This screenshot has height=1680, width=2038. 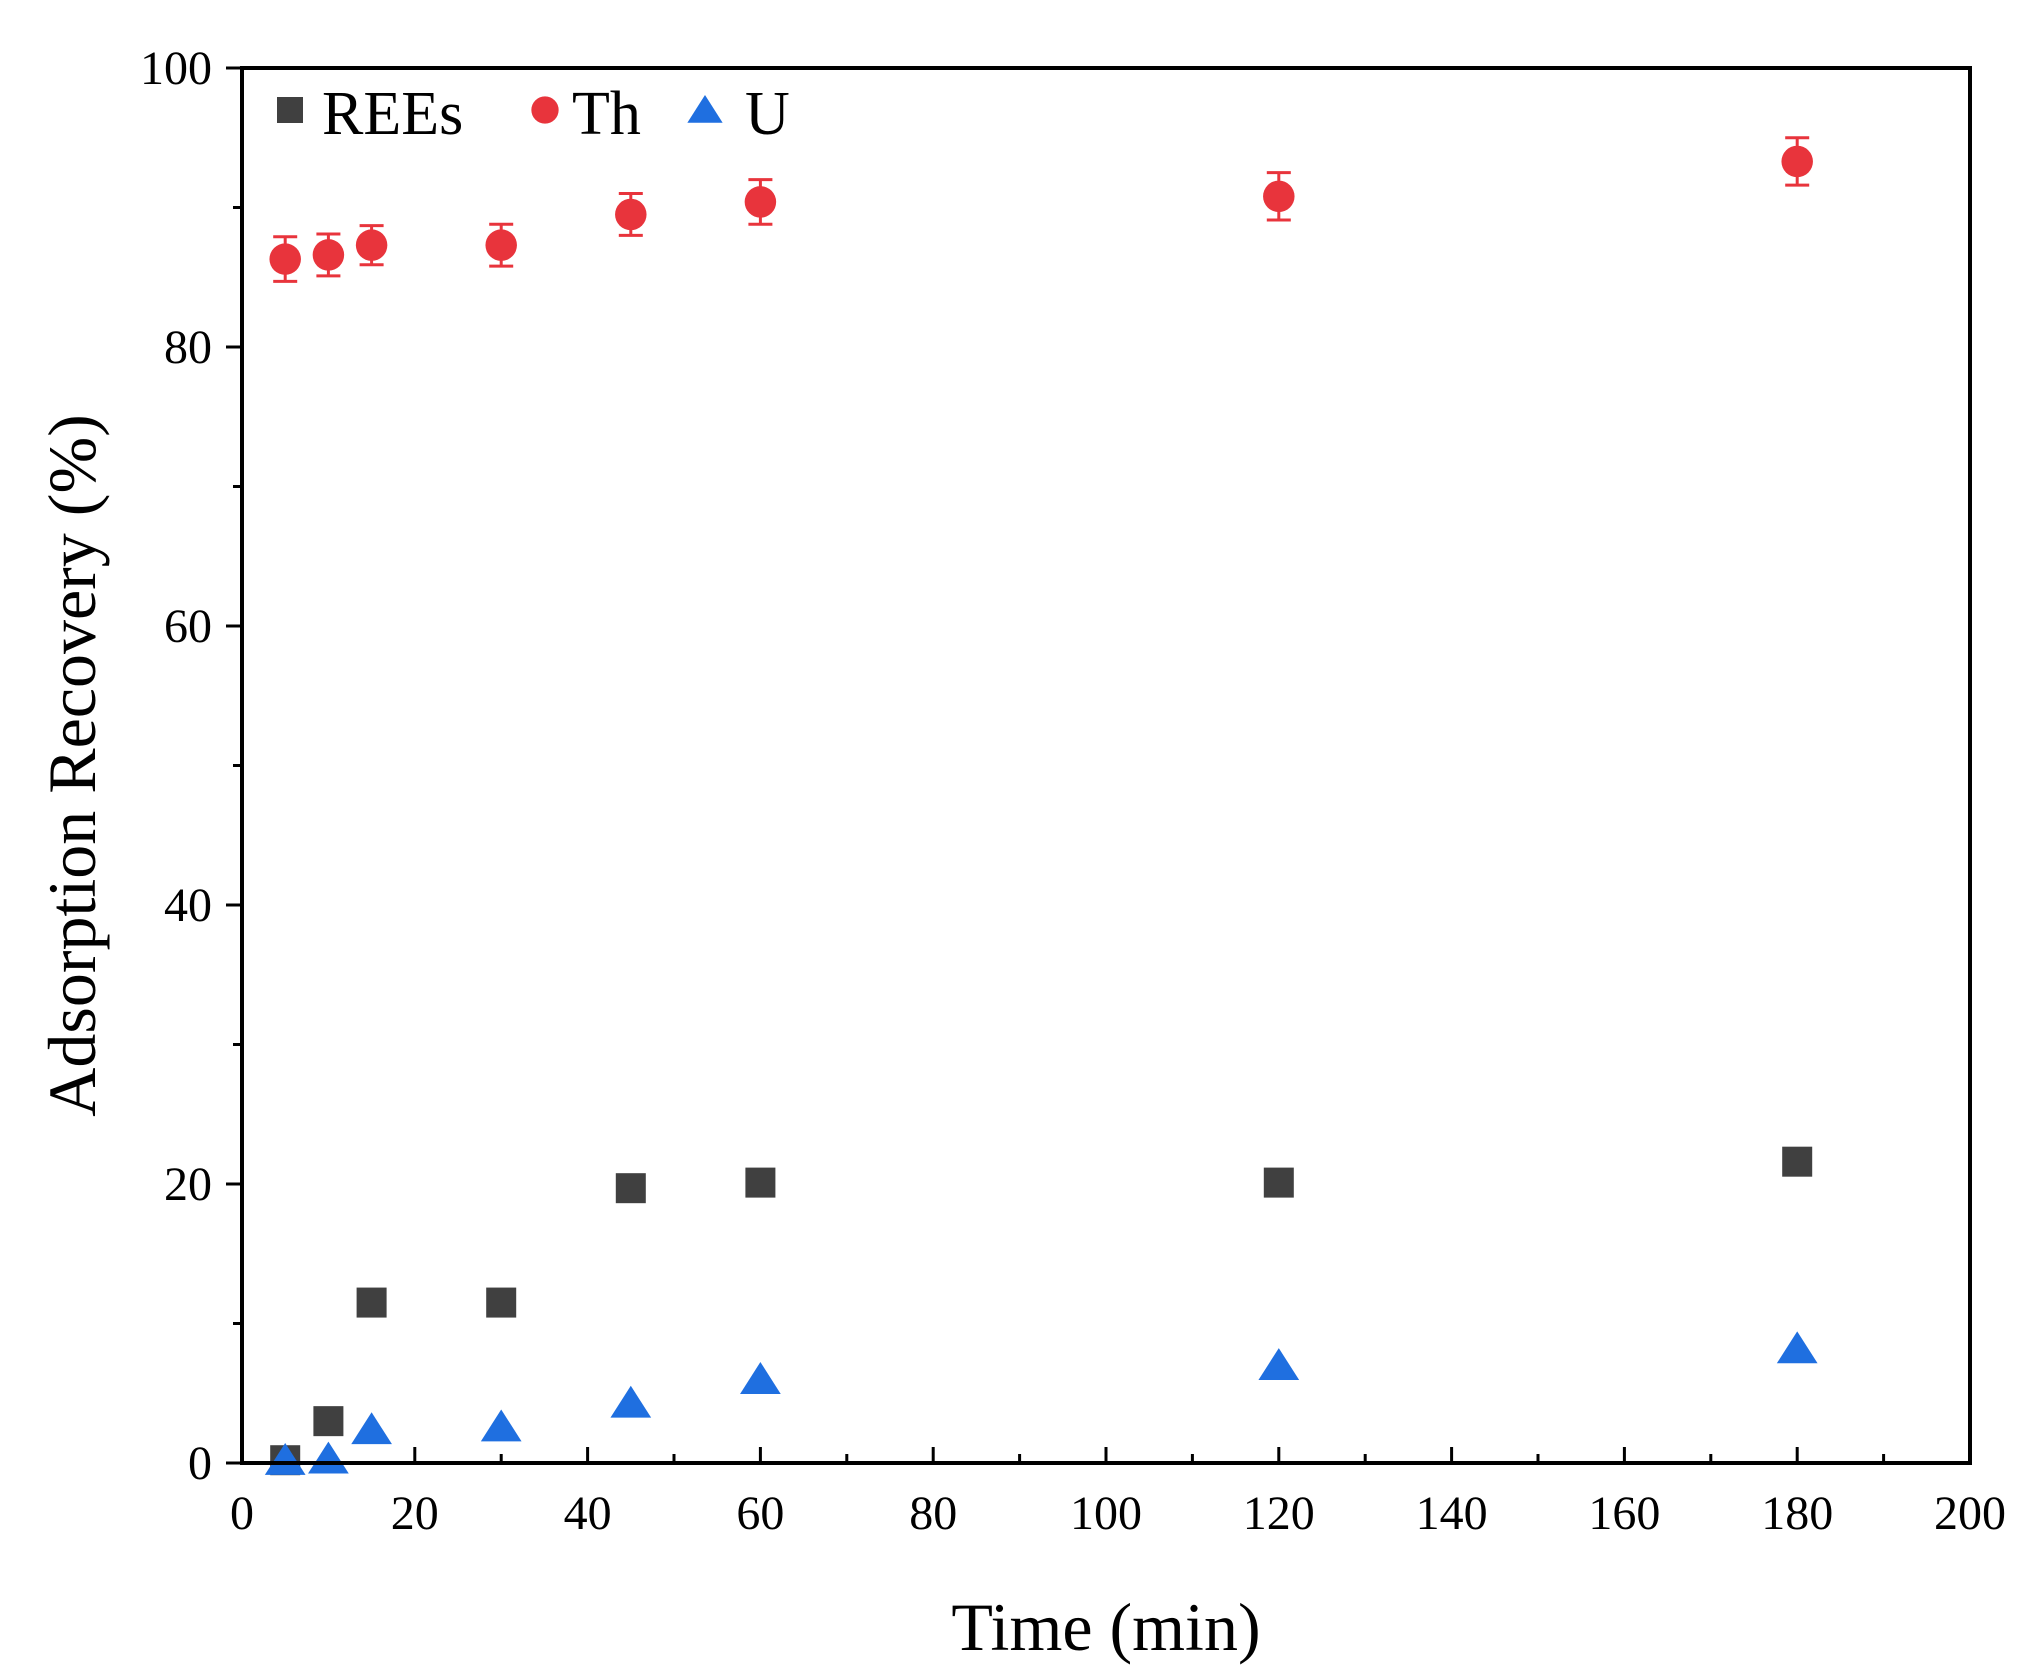 What do you see at coordinates (72, 765) in the screenshot?
I see `y-axis-title: Adsorption Recovery (%)` at bounding box center [72, 765].